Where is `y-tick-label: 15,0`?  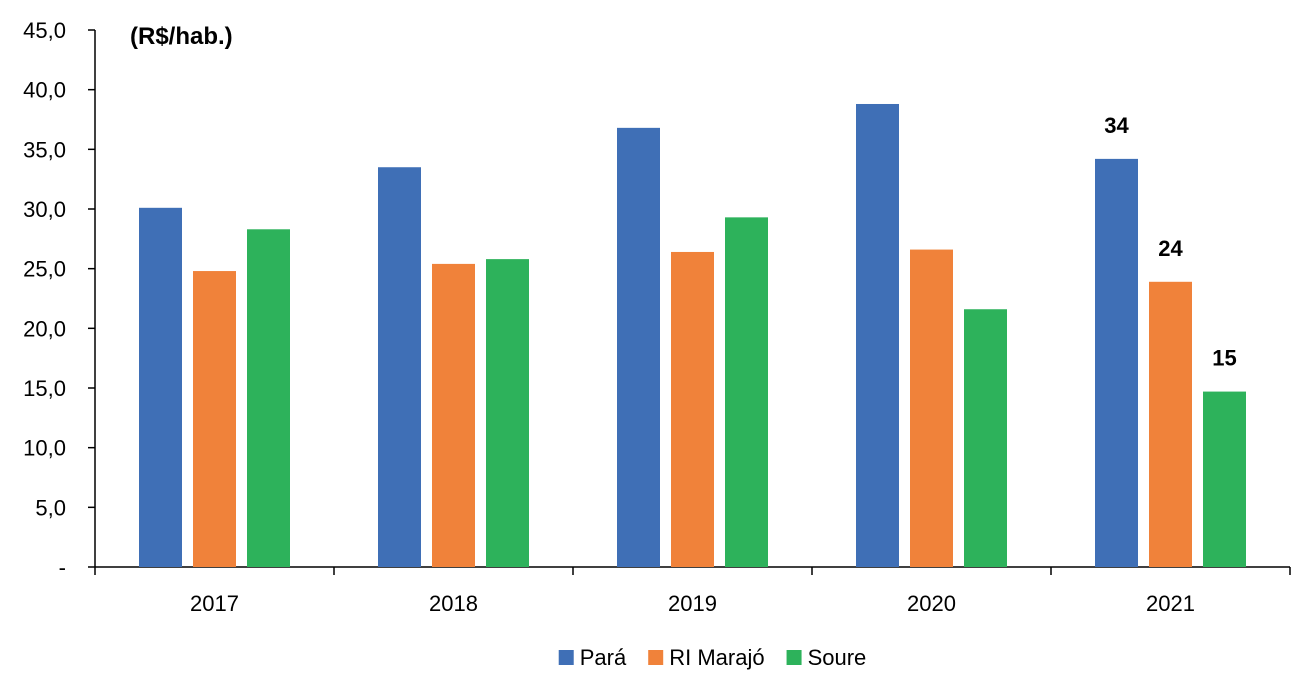 y-tick-label: 15,0 is located at coordinates (44, 388).